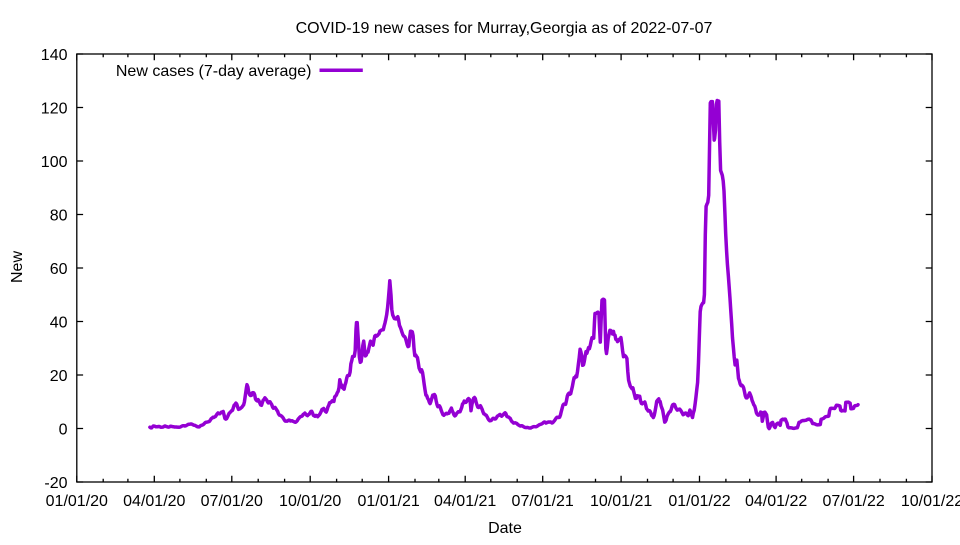 The image size is (960, 545). I want to click on svg-text: 10/01/22, so click(930, 501).